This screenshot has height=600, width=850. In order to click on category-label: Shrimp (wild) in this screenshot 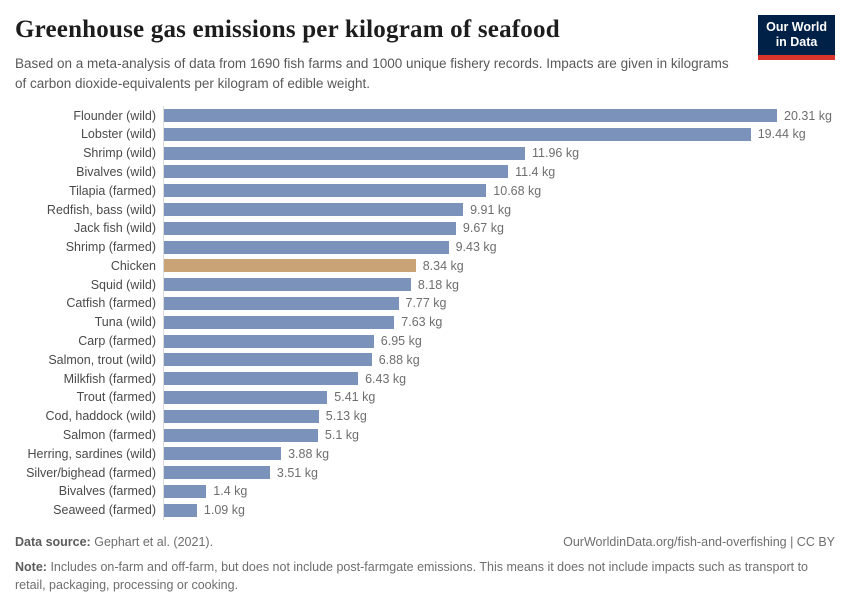, I will do `click(119, 153)`.